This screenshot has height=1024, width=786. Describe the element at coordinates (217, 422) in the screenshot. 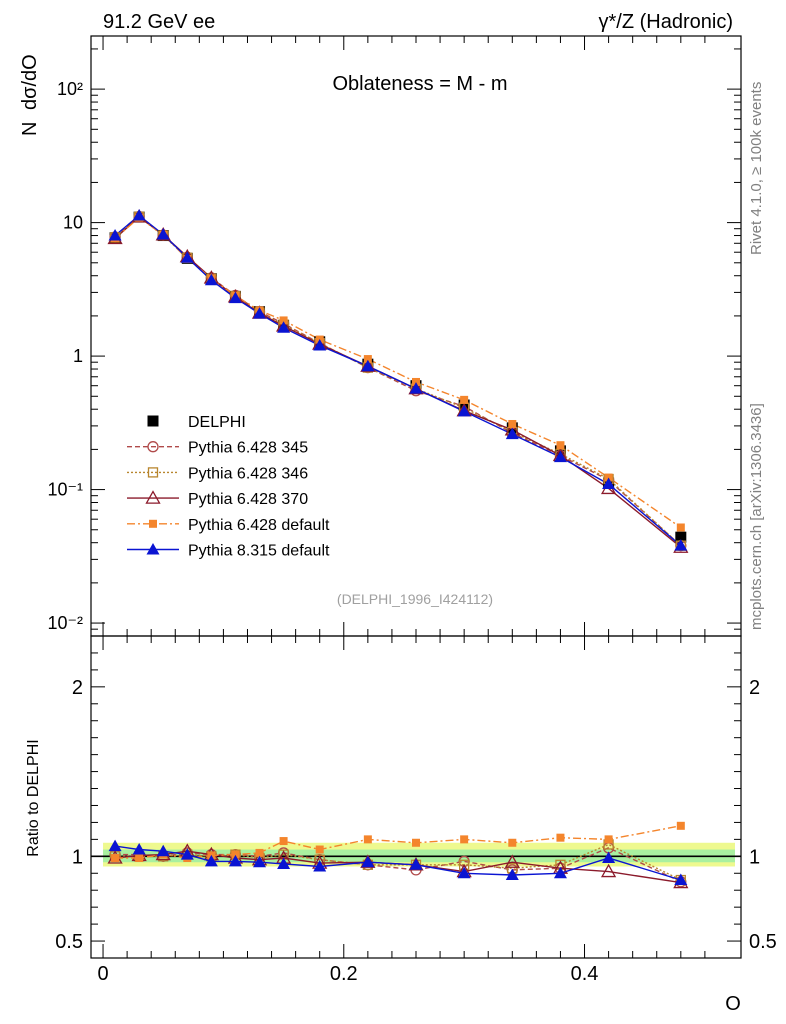

I see `legend-label: DELPHI` at that location.